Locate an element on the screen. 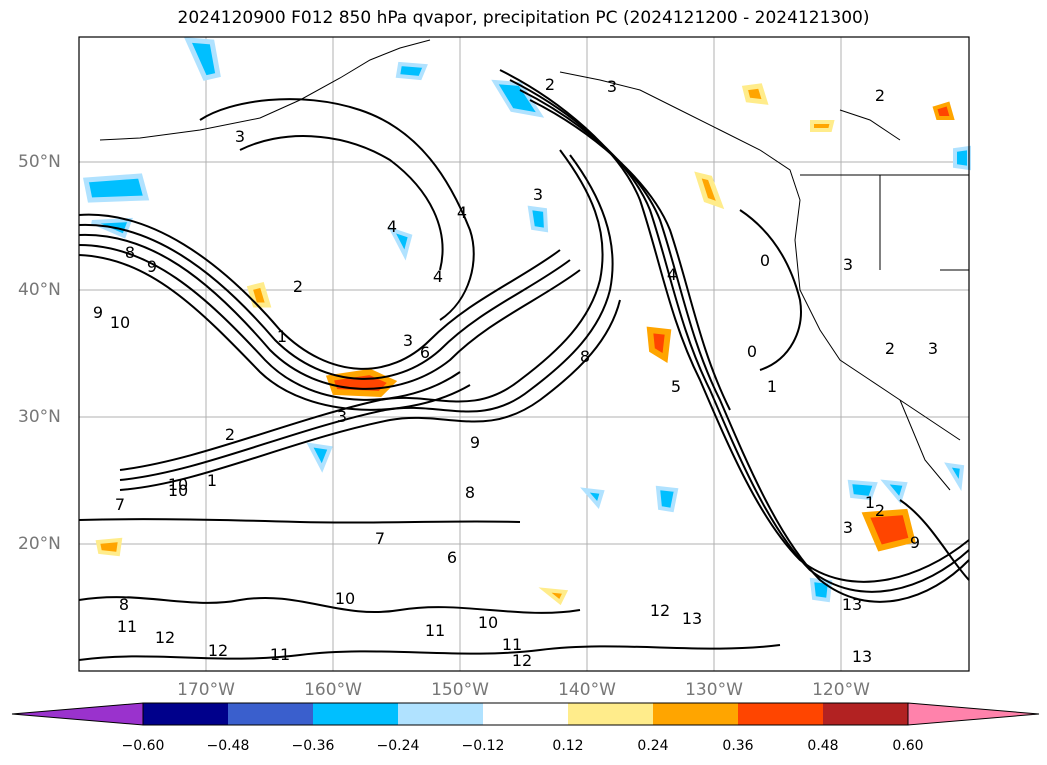 This screenshot has height=765, width=1047. colorbar-extend-high is located at coordinates (973, 714).